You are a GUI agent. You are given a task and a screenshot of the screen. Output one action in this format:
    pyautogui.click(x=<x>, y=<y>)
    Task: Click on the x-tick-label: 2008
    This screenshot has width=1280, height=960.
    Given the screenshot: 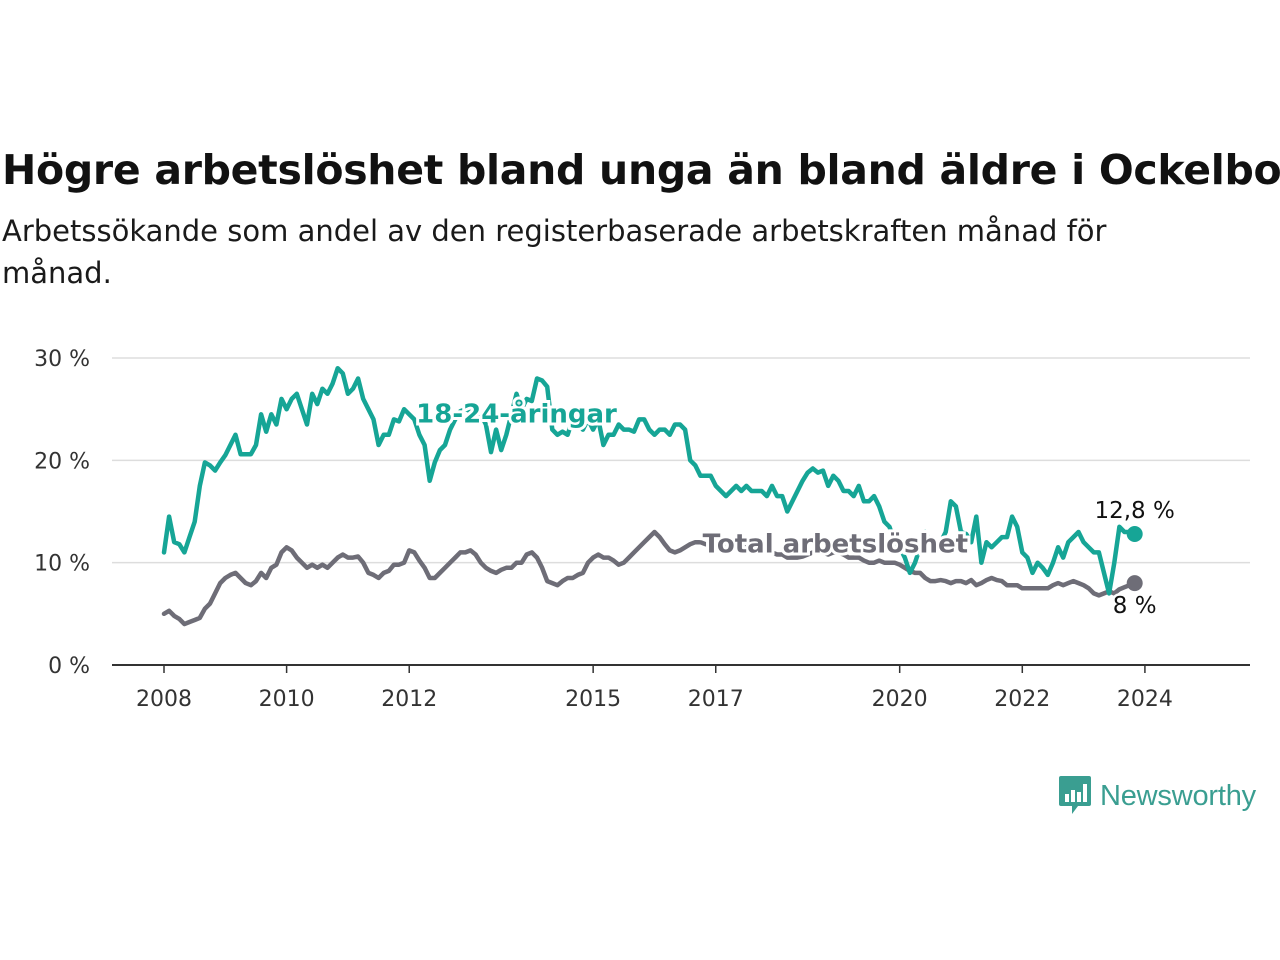 What is the action you would take?
    pyautogui.click(x=164, y=699)
    